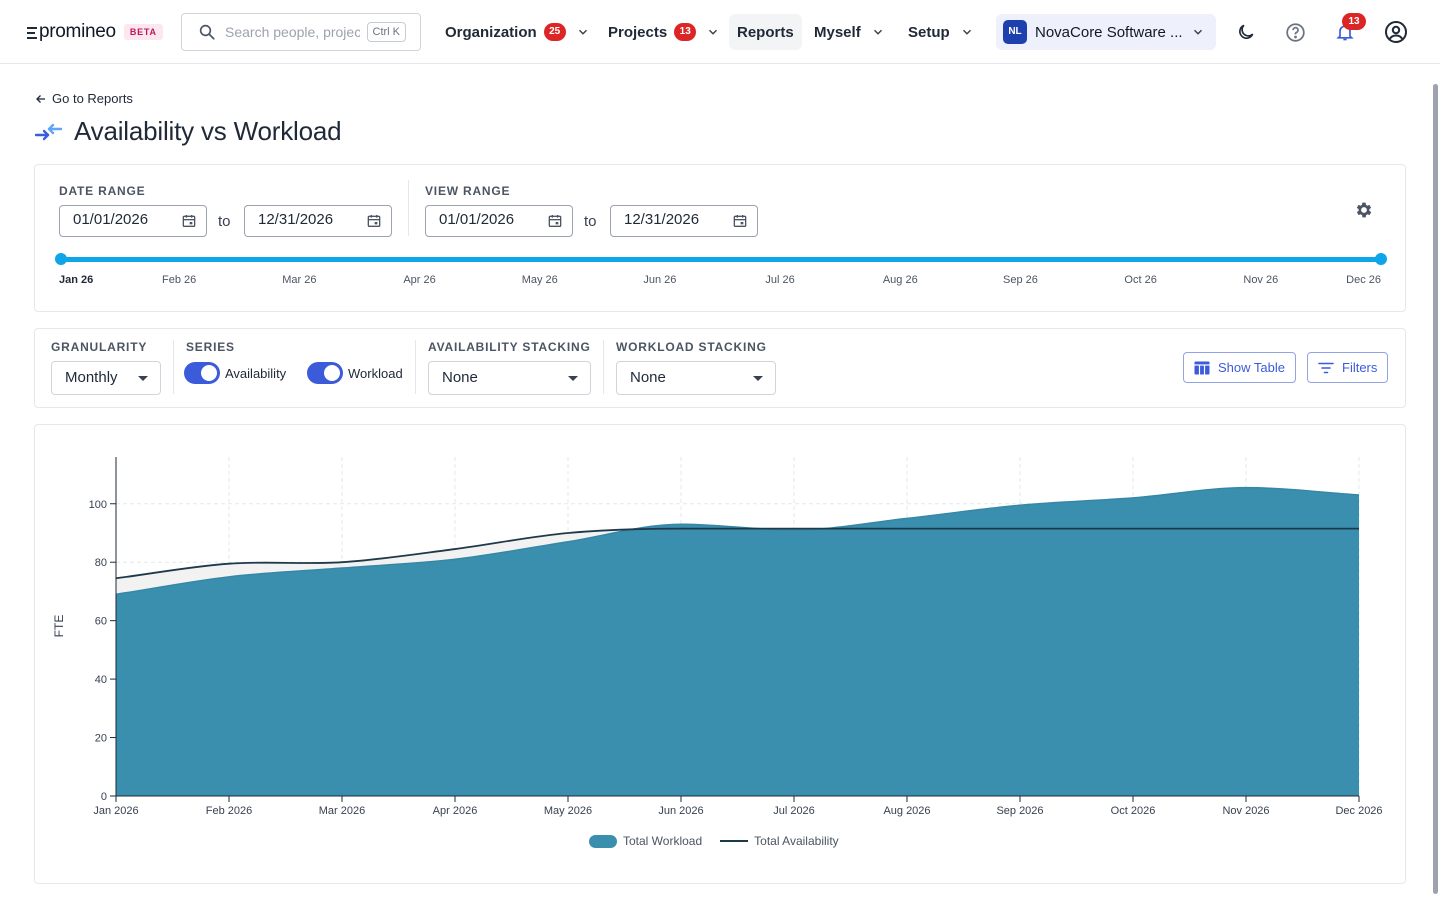 The width and height of the screenshot is (1440, 900). I want to click on filters-label: Filters, so click(1360, 367).